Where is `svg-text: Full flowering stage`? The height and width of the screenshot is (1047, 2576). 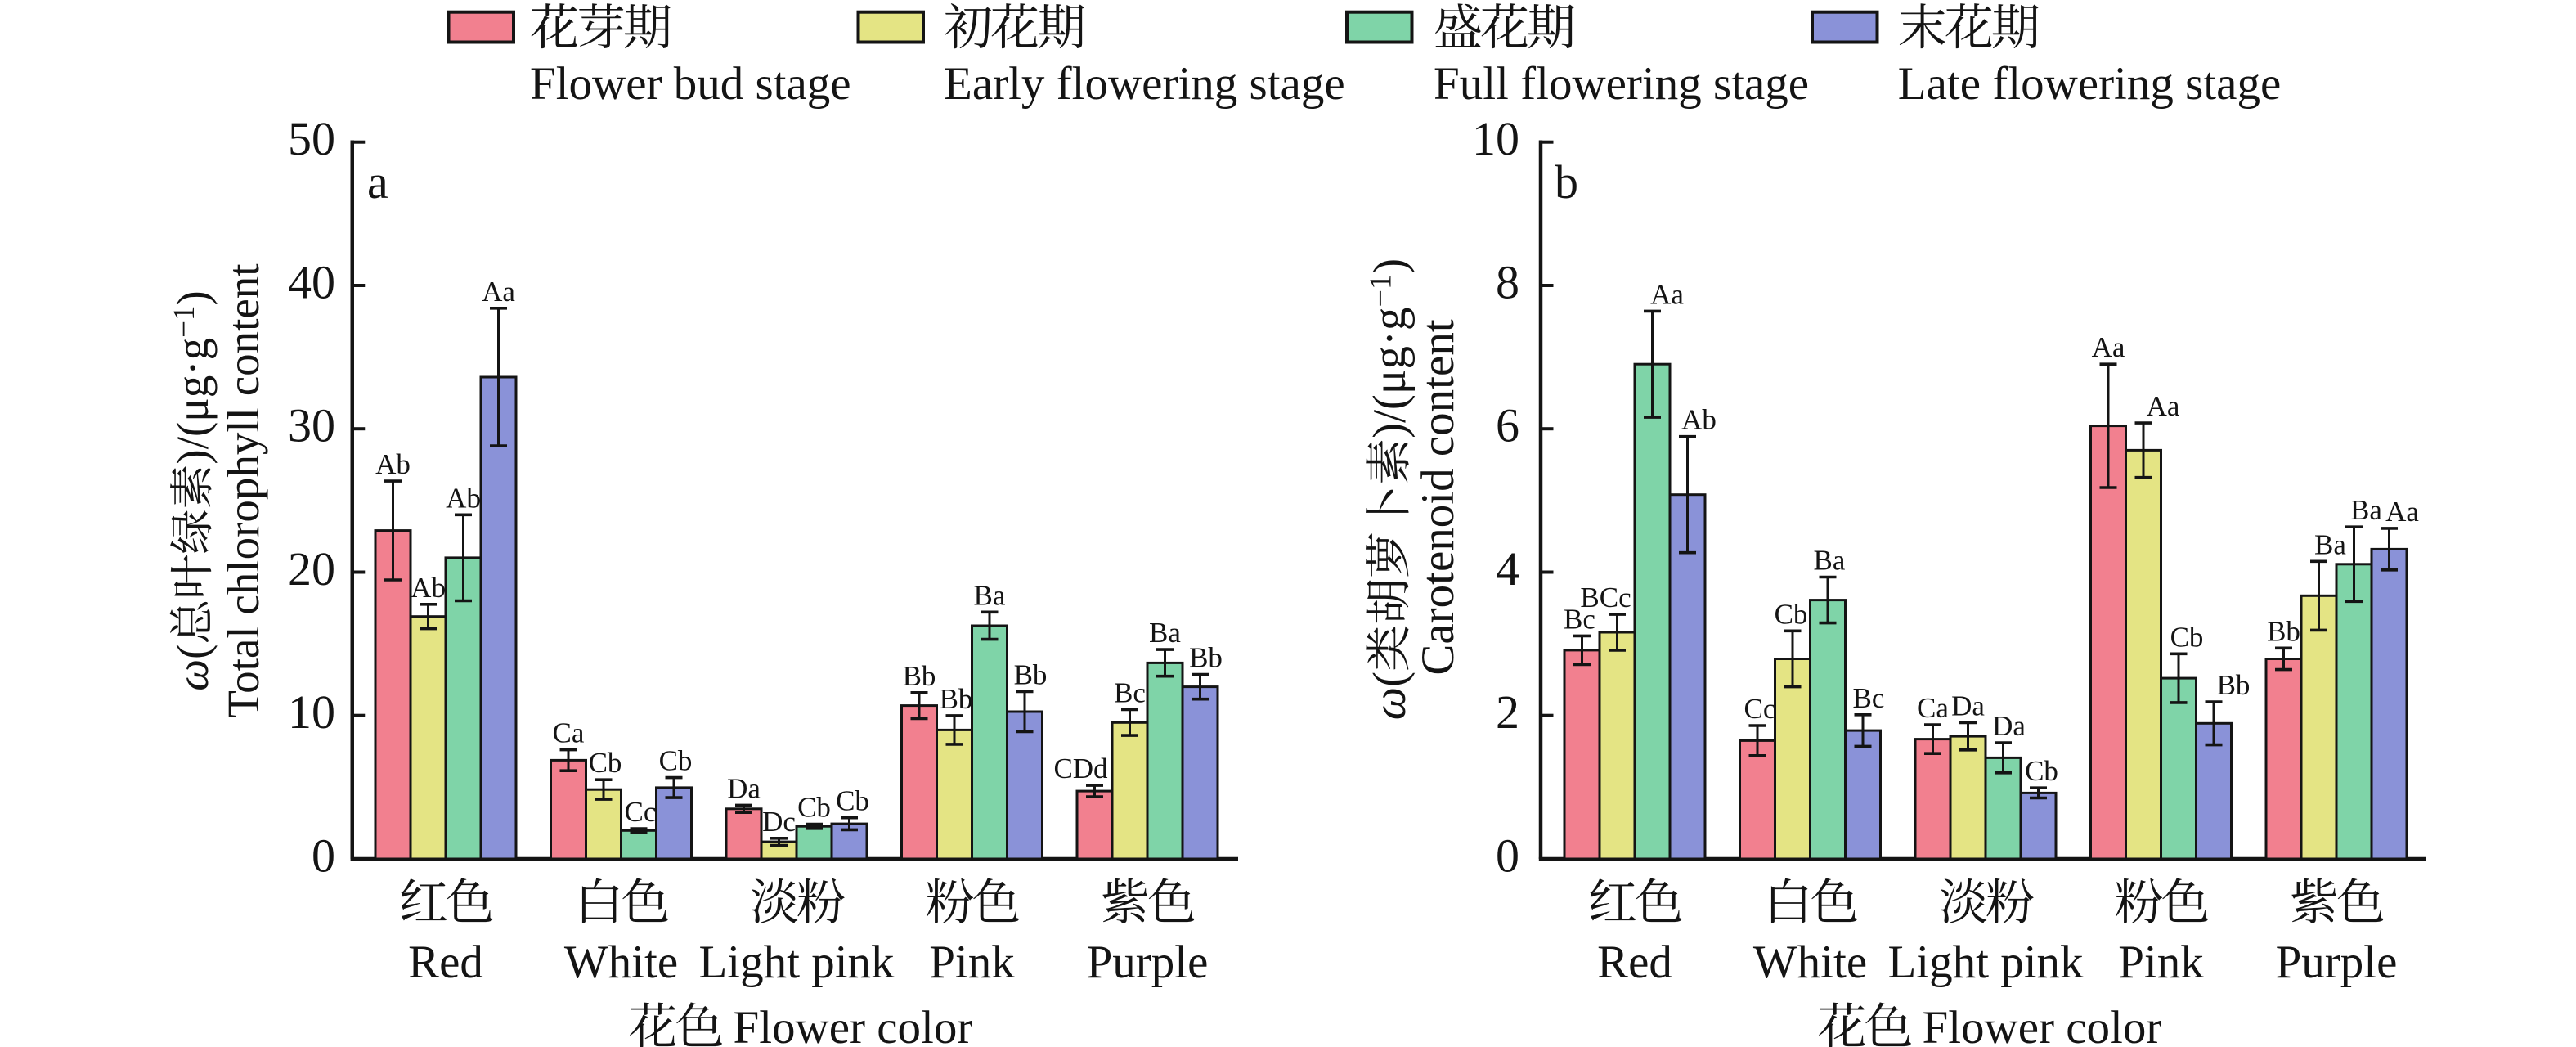
svg-text: Full flowering stage is located at coordinates (1621, 84).